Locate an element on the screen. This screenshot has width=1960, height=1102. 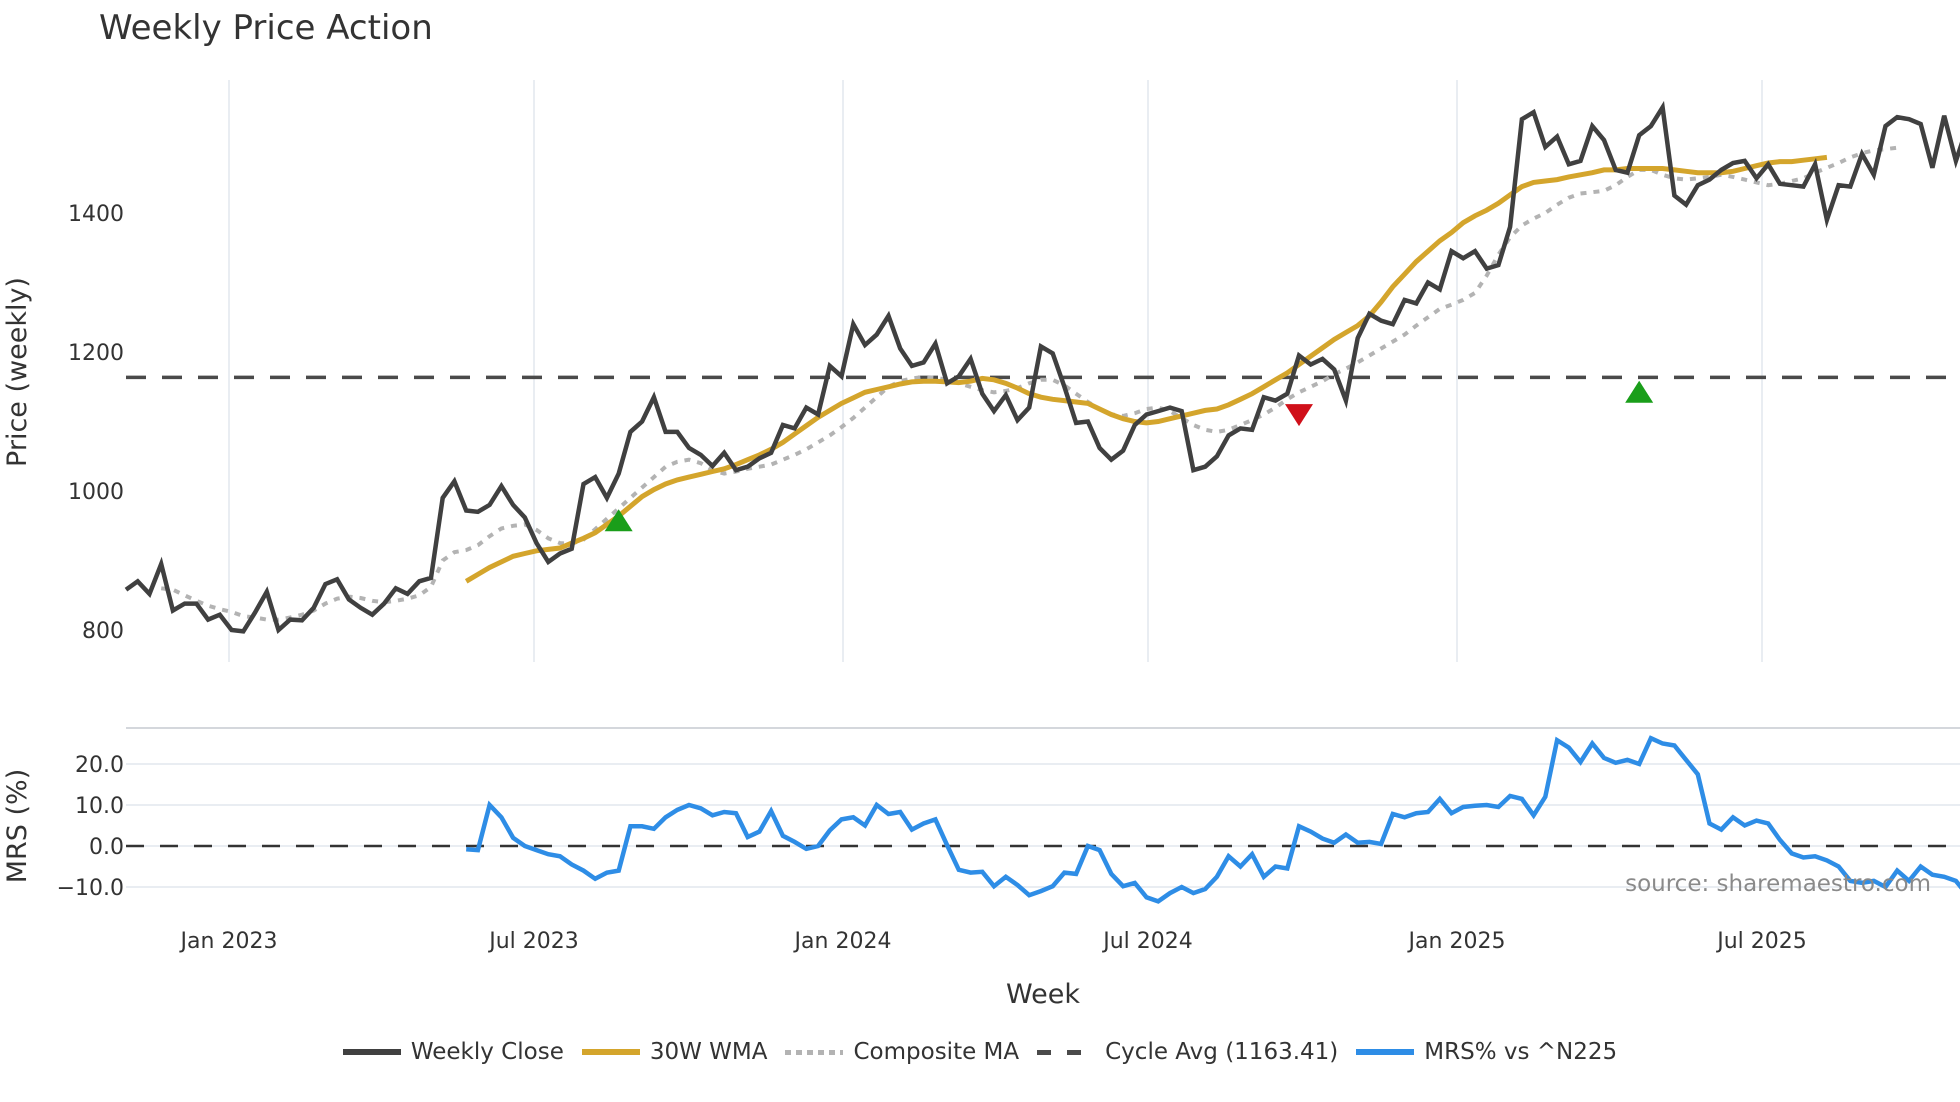
y-tick-label: 1000 is located at coordinates (96, 492).